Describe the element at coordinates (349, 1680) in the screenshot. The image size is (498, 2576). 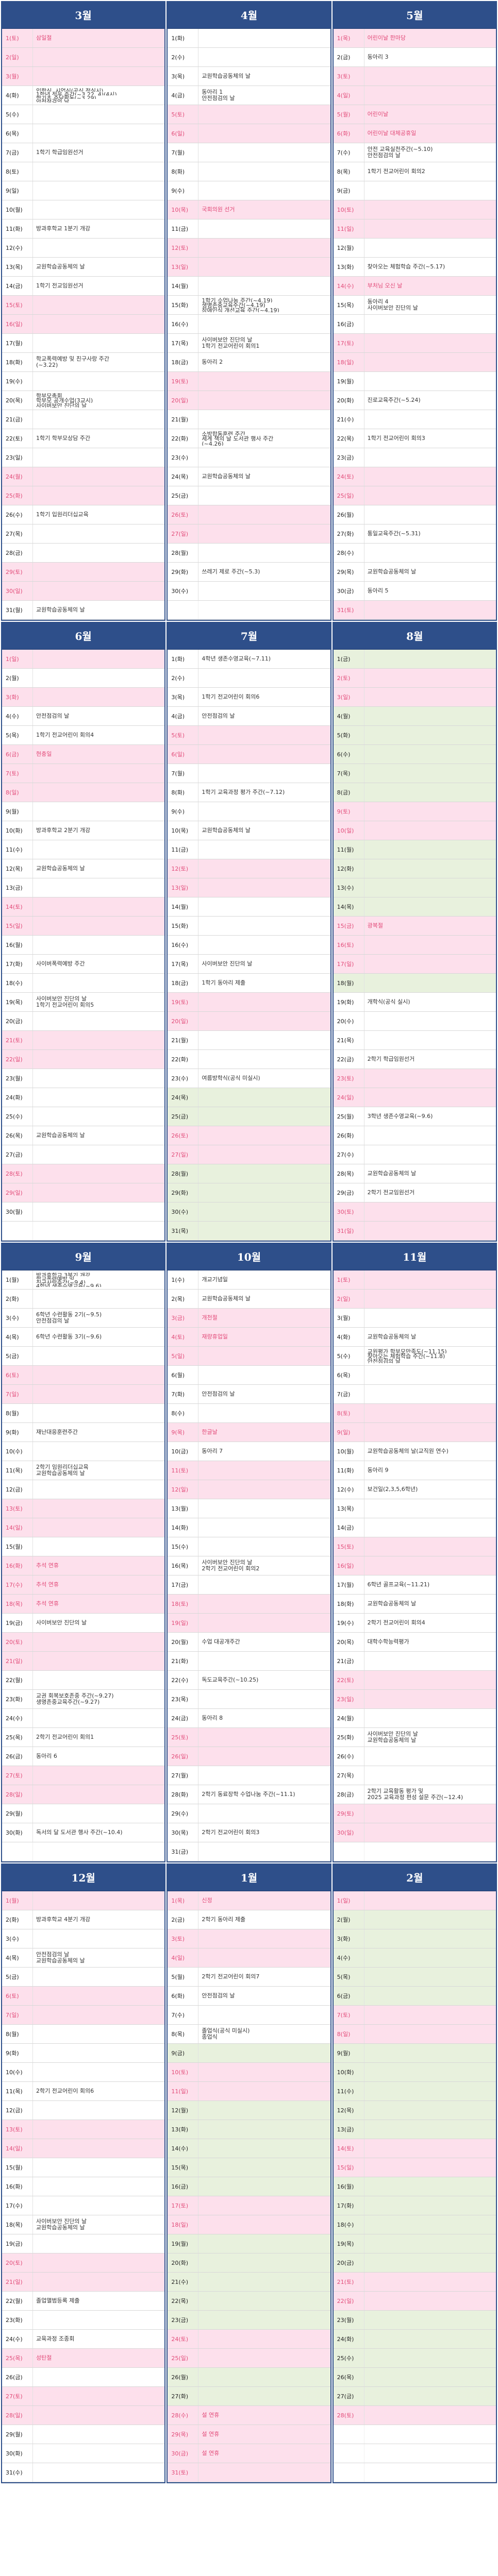
I see `day-label: 22(토)` at that location.